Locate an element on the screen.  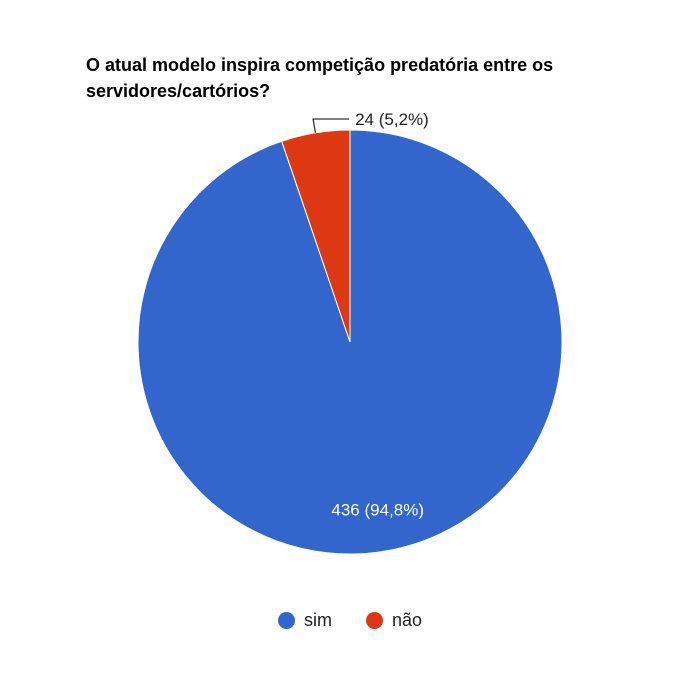
legend-label-sim: sim is located at coordinates (317, 620).